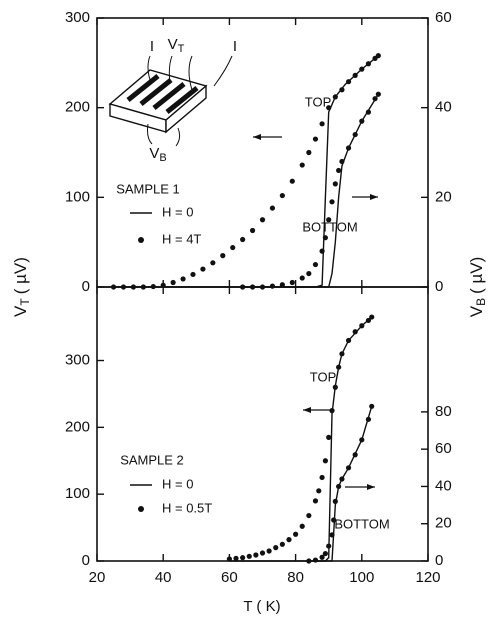 The height and width of the screenshot is (621, 492). What do you see at coordinates (154, 153) in the screenshot?
I see `inset-label: V` at bounding box center [154, 153].